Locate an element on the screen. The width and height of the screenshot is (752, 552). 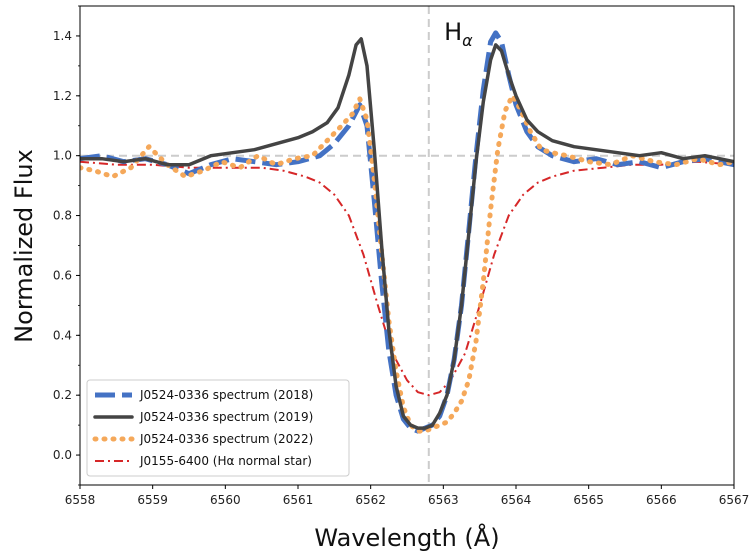
x-axis-ticks: 6558 6559 6560 6561 6562 6563 6564 6565 6566 6567 is located at coordinates (407, 496).